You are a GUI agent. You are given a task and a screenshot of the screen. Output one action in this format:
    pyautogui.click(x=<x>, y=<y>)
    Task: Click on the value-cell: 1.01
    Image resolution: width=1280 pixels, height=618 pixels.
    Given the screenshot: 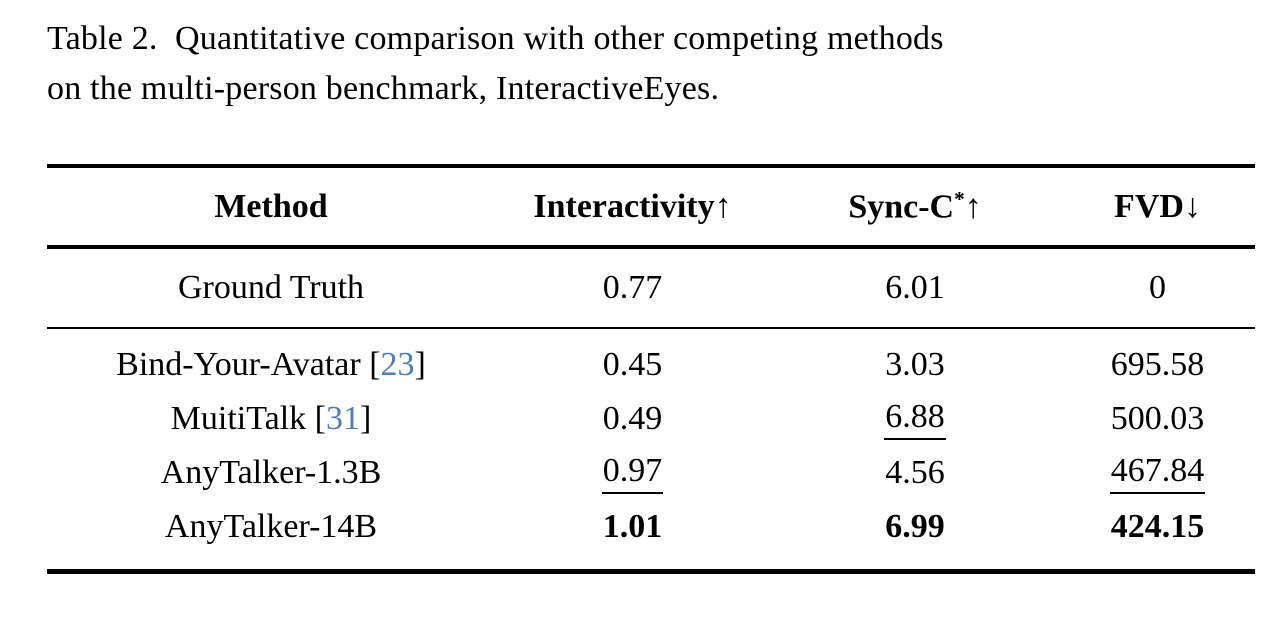 What is the action you would take?
    pyautogui.click(x=632, y=536)
    